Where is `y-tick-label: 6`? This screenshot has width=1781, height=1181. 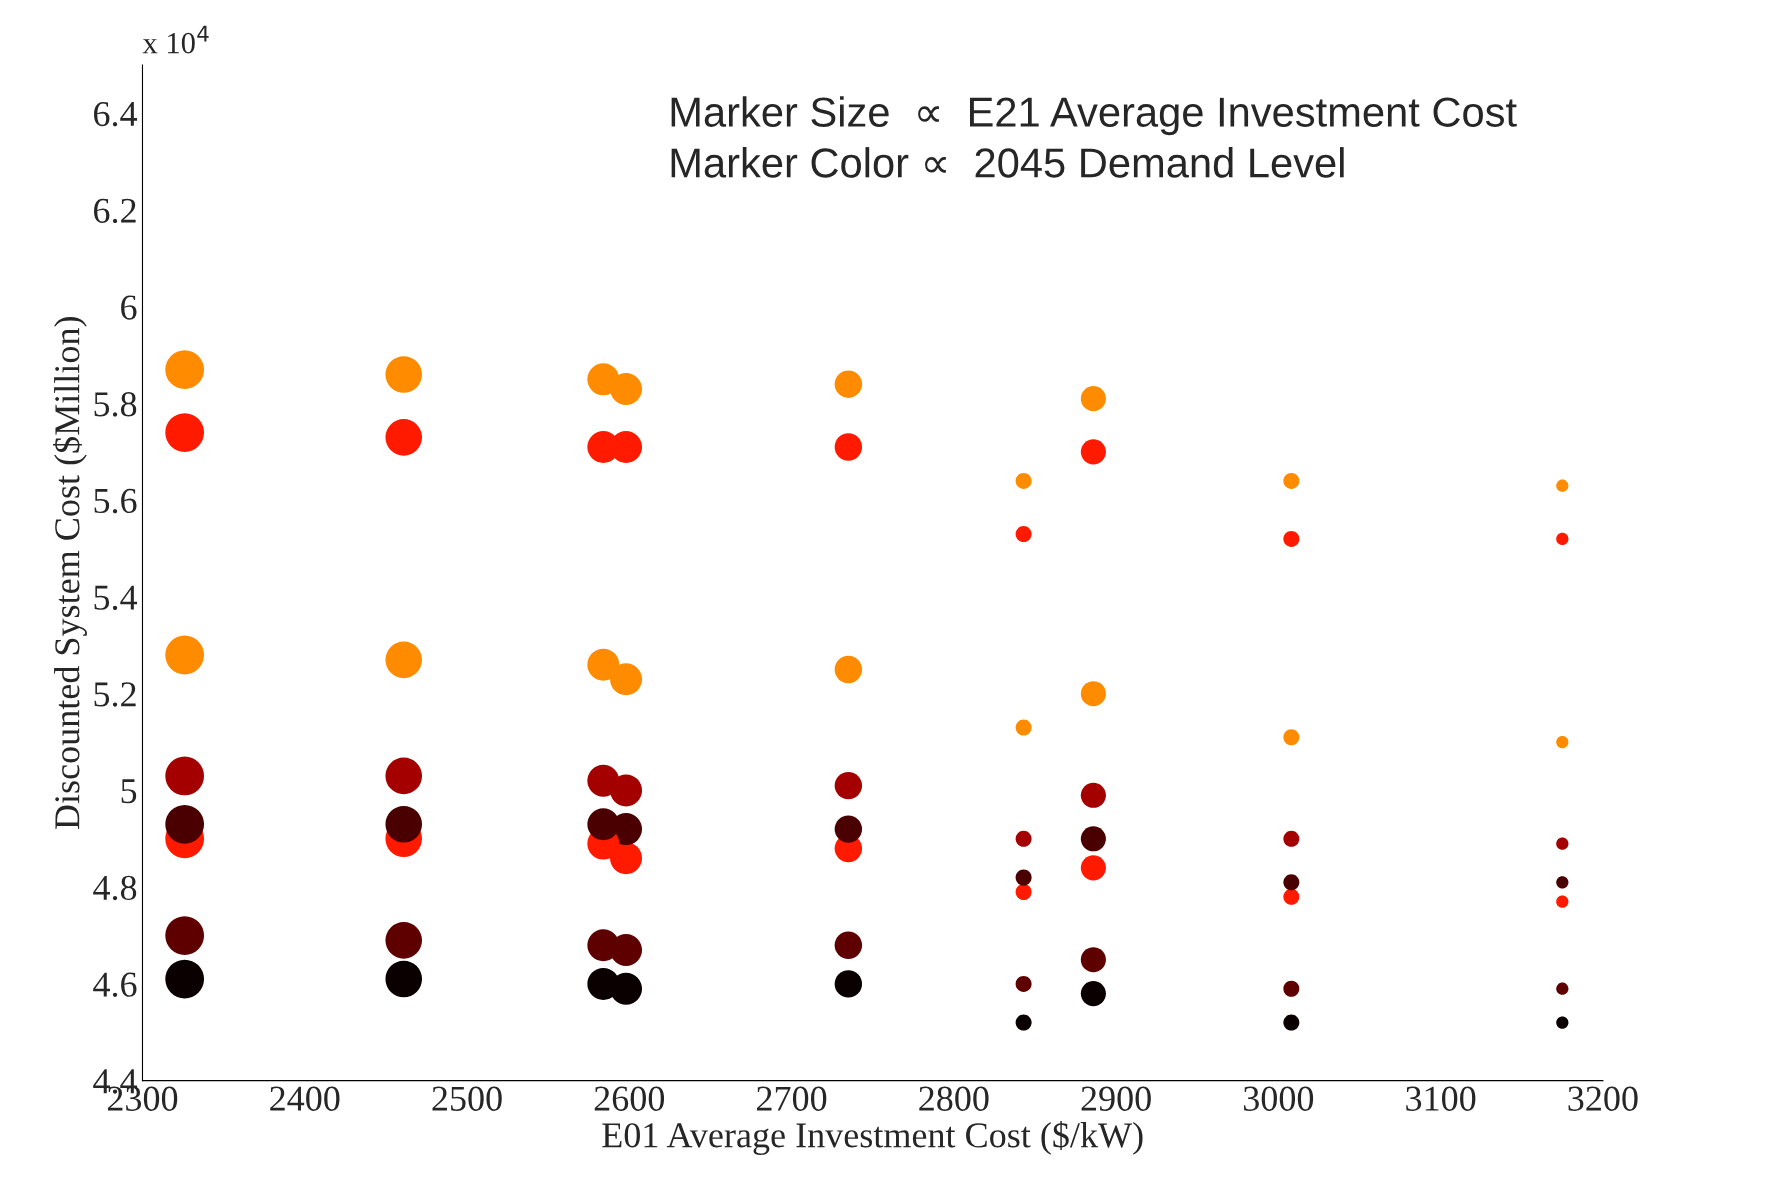 y-tick-label: 6 is located at coordinates (129, 307).